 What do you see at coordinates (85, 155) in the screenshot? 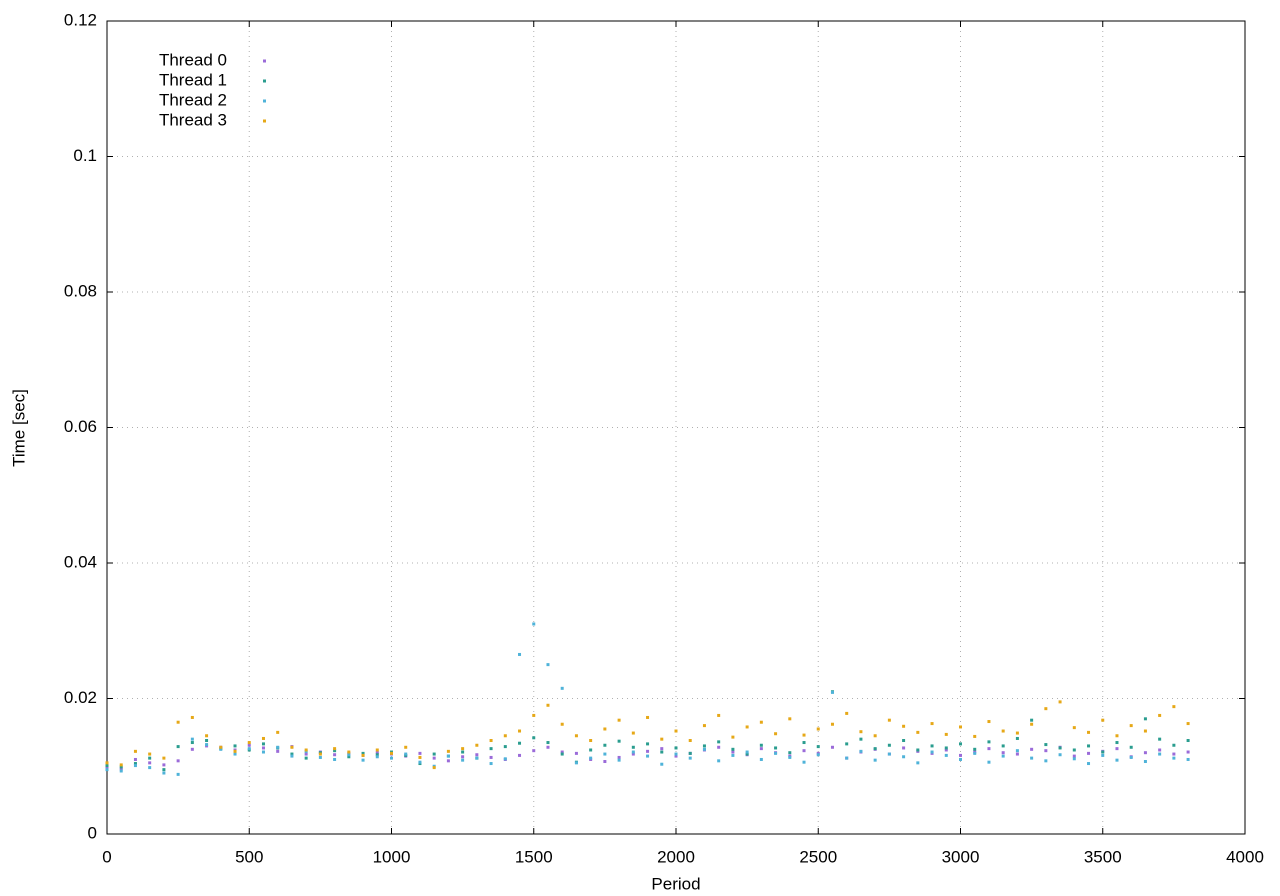
I see `y-tick-label: 0.1` at bounding box center [85, 155].